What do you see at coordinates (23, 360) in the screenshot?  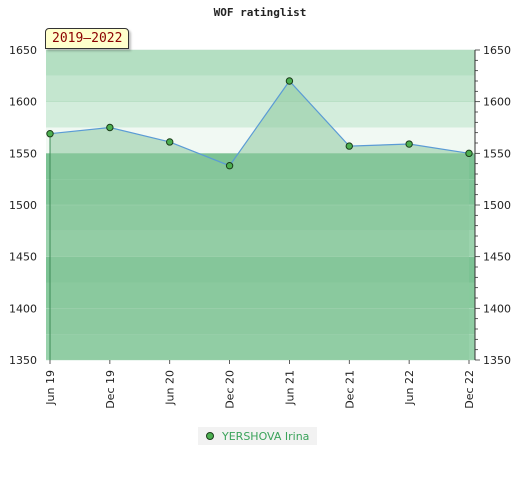 I see `y-tick-label-left: 1350` at bounding box center [23, 360].